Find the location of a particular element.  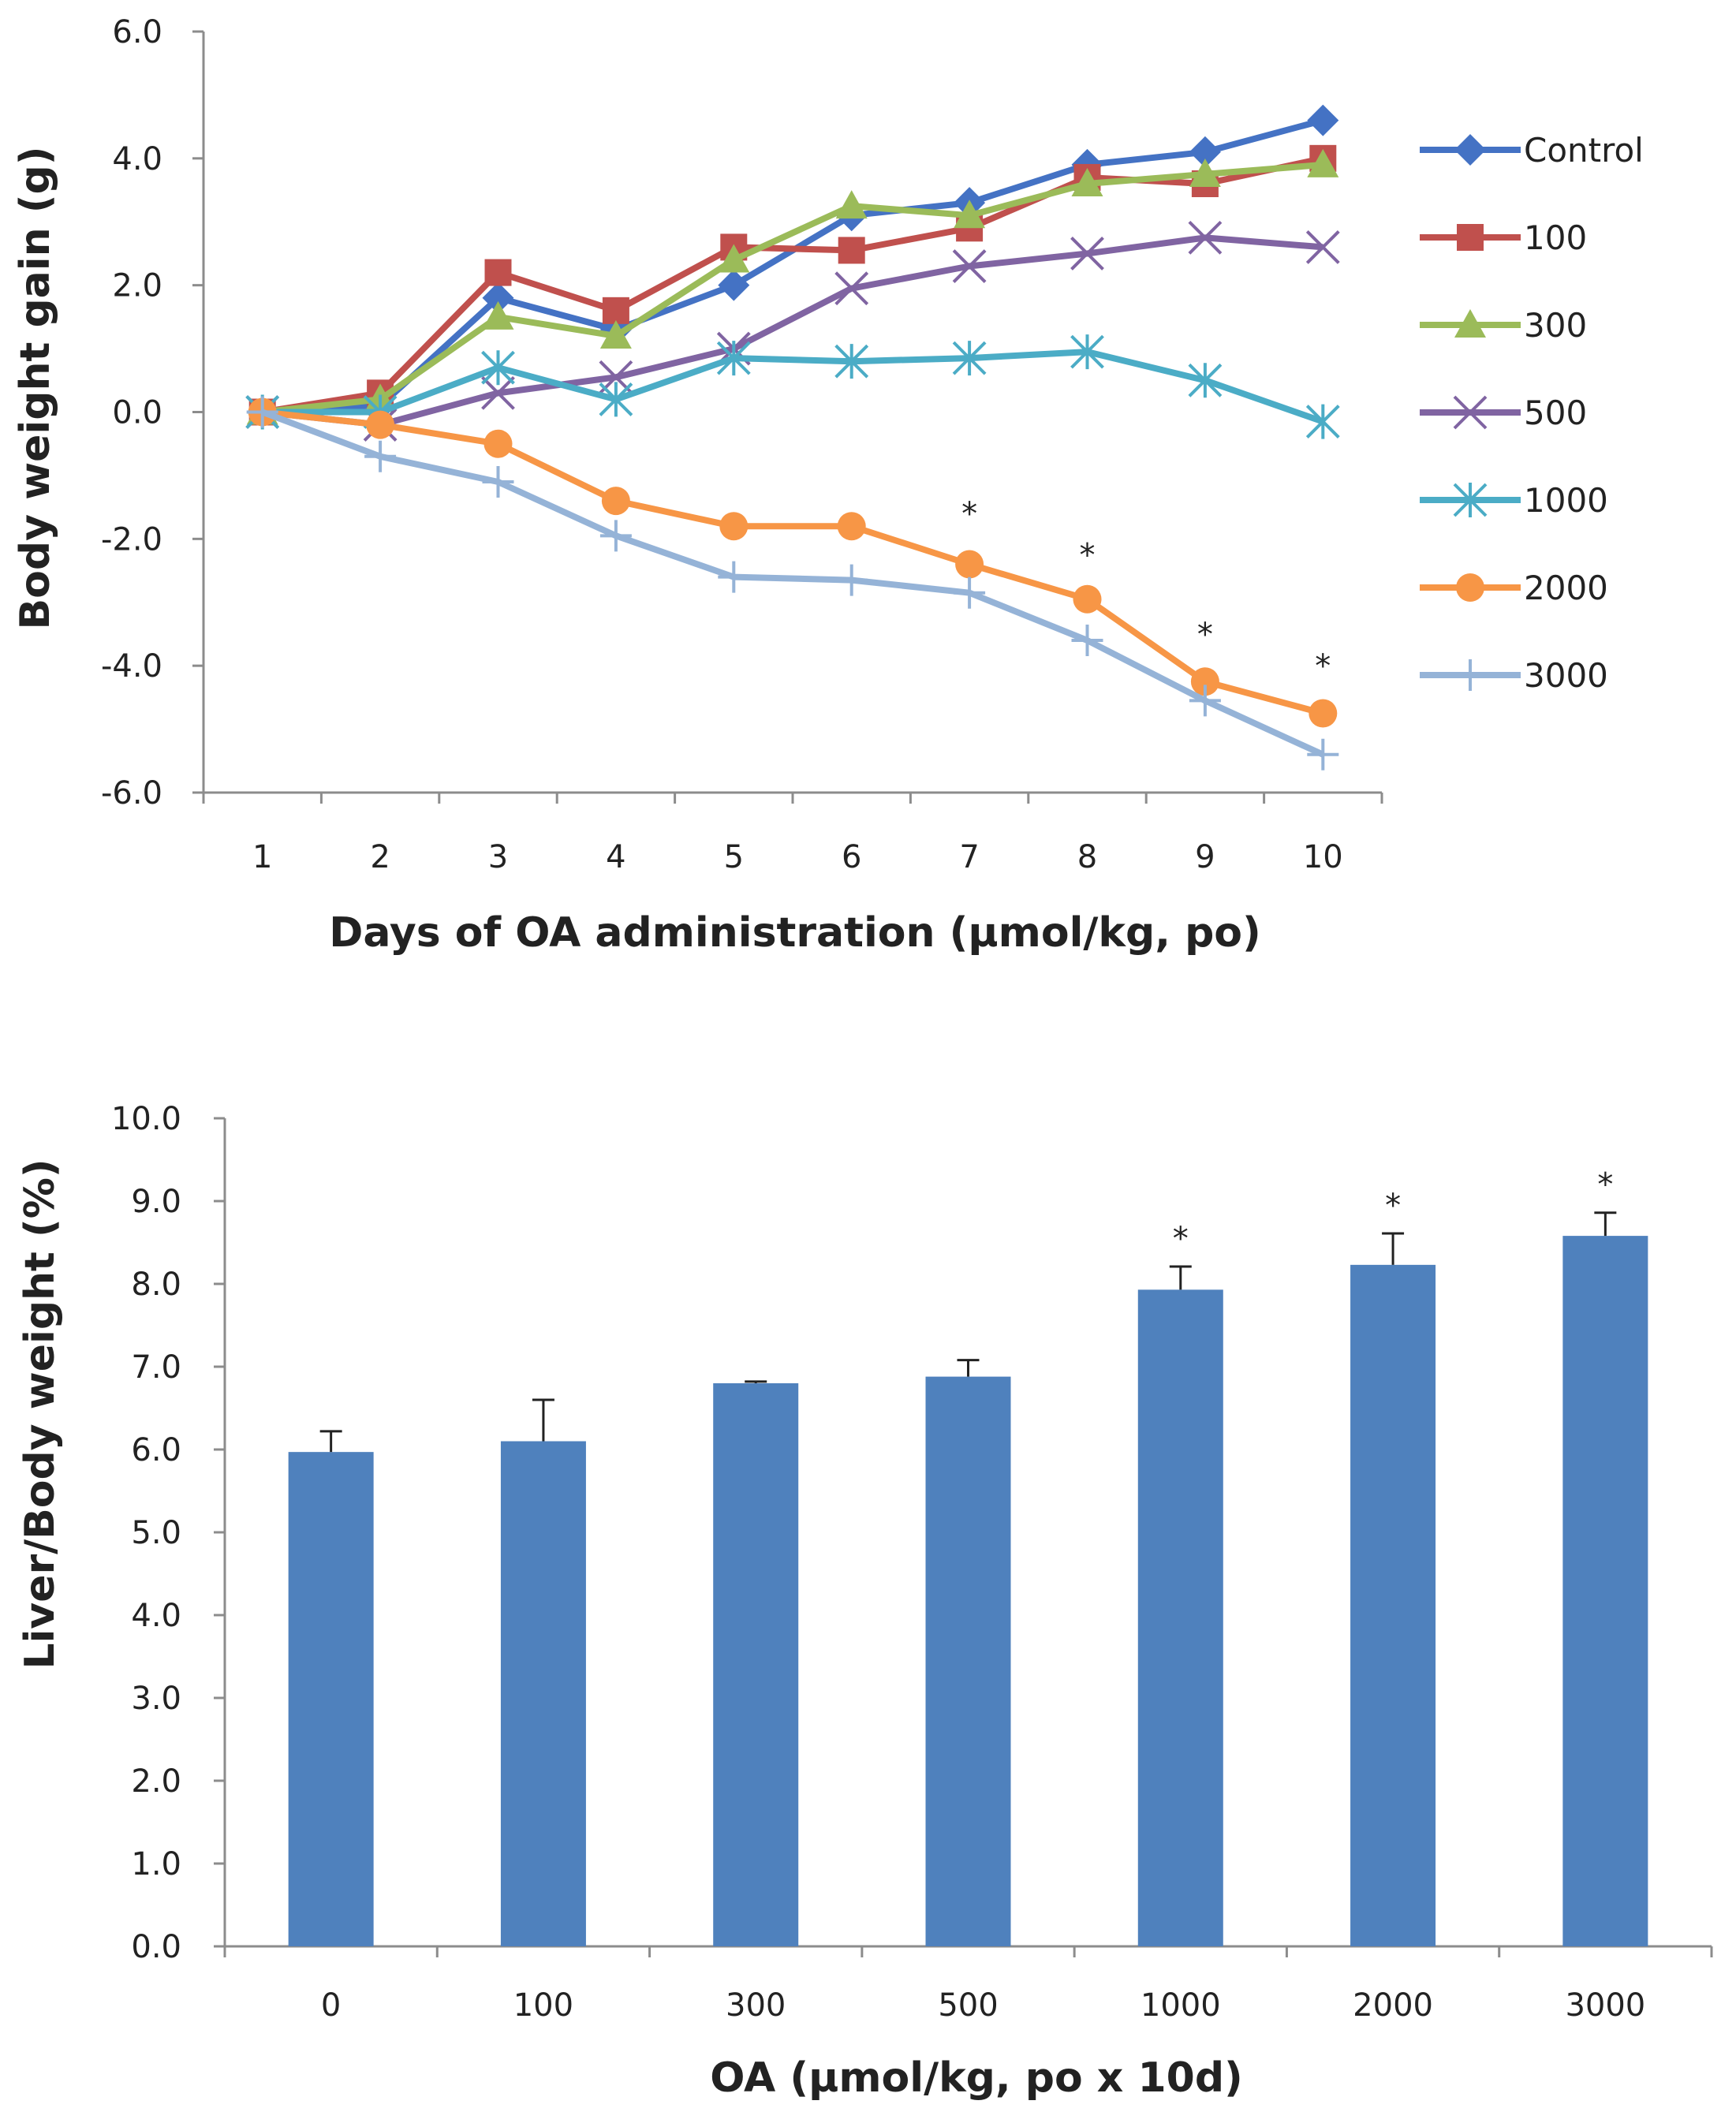

bar-chart-y-tick-label: 1.0 is located at coordinates (156, 1864).